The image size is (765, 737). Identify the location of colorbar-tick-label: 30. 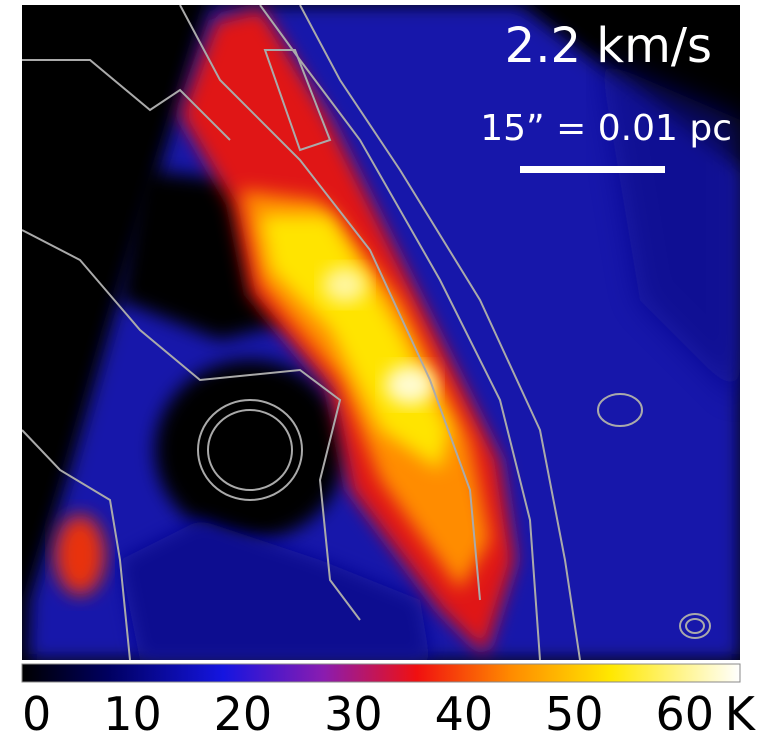
(353, 712).